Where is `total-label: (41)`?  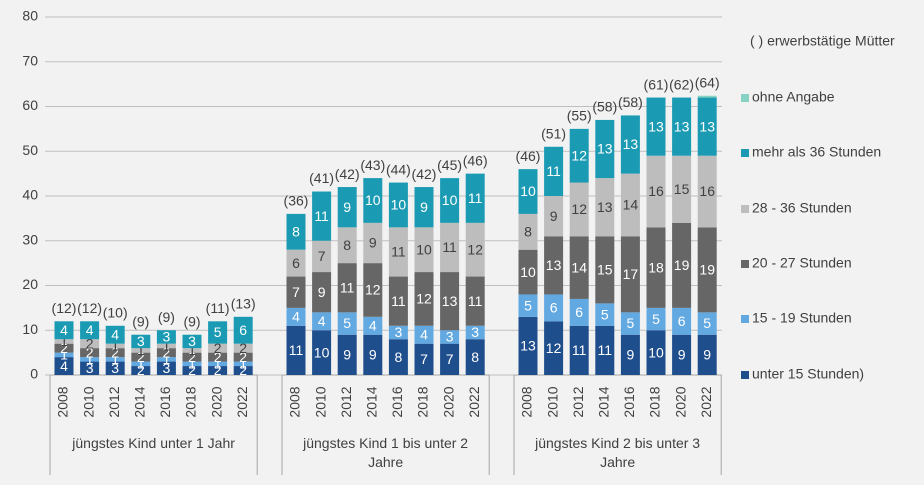
total-label: (41) is located at coordinates (321, 178).